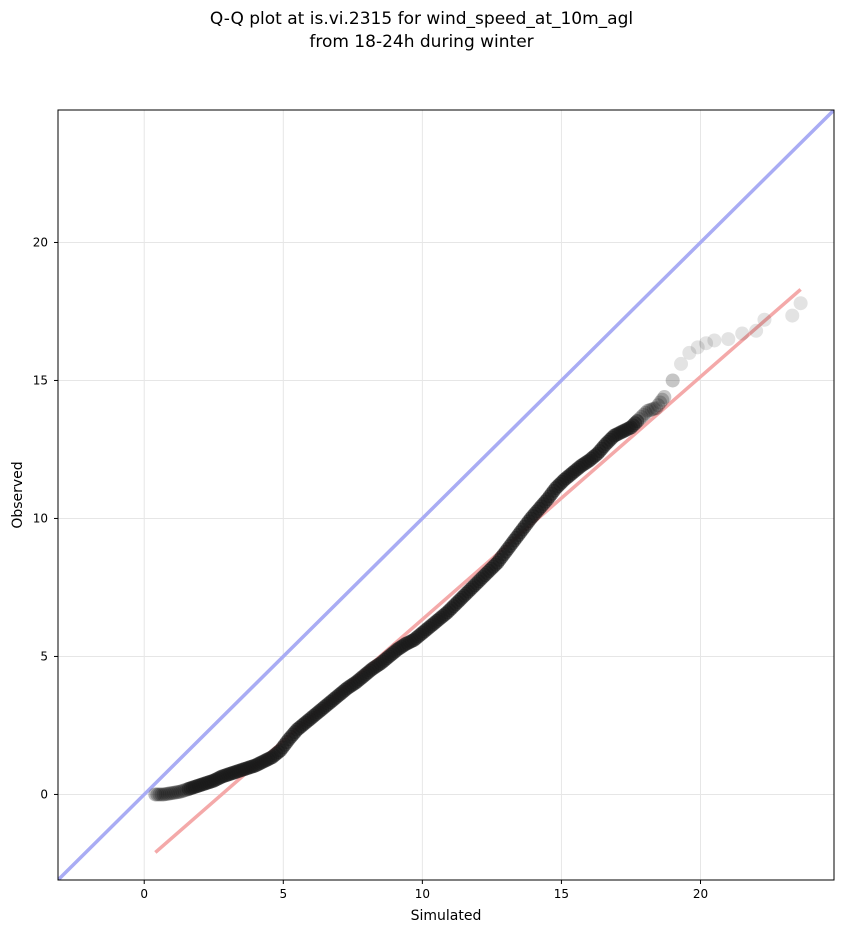 Image resolution: width=843 pixels, height=934 pixels. What do you see at coordinates (700, 894) in the screenshot?
I see `x-tick-label: 20` at bounding box center [700, 894].